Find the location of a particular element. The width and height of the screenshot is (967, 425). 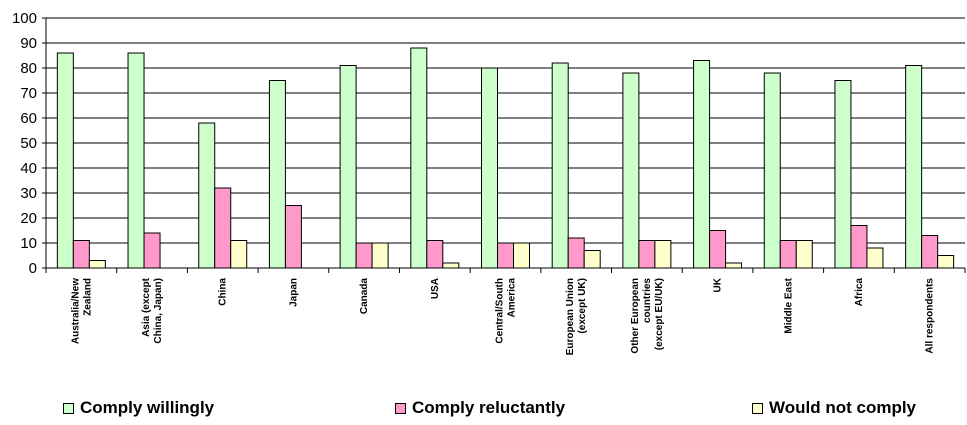

svg-text: USA is located at coordinates (435, 288).